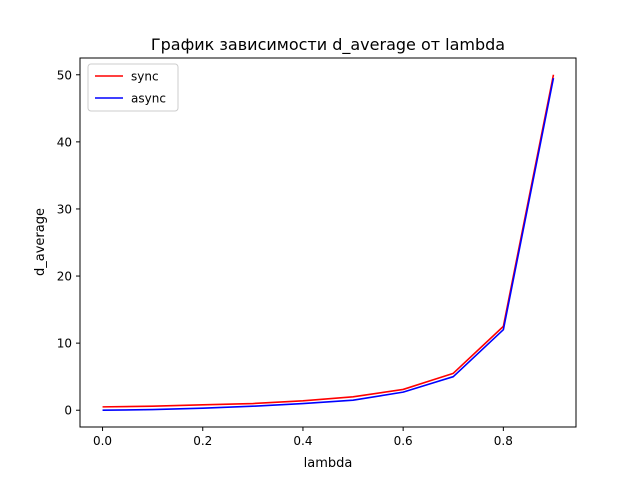  I want to click on y-tick-label: 20, so click(64, 277).